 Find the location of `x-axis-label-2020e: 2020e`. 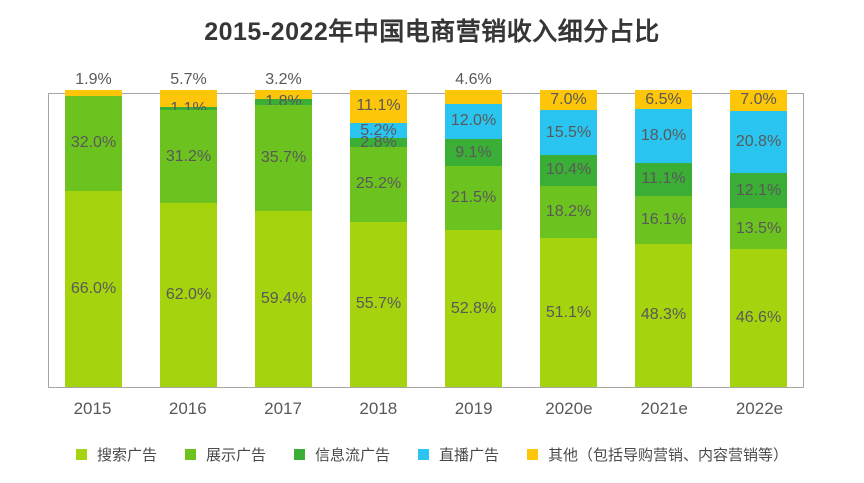

x-axis-label-2020e: 2020e is located at coordinates (569, 408).